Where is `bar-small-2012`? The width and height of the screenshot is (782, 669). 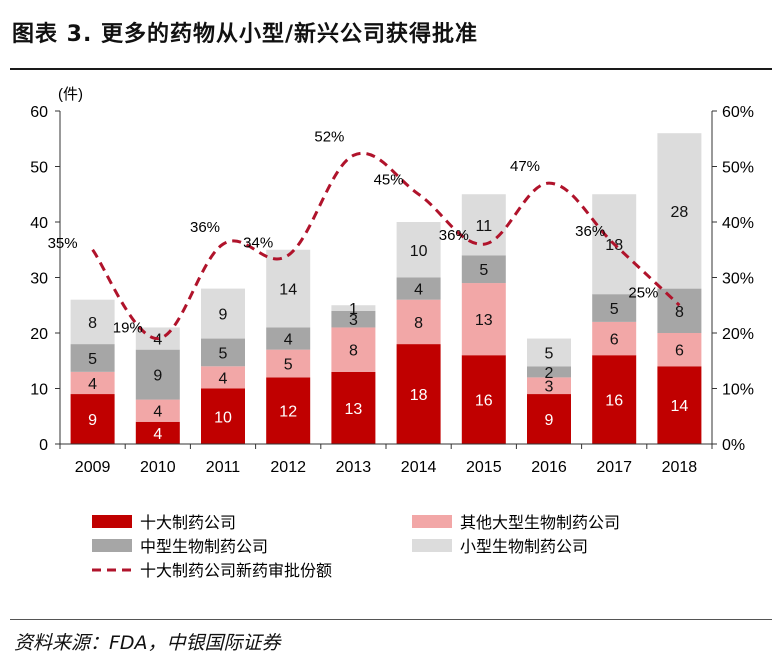 bar-small-2012 is located at coordinates (288, 288).